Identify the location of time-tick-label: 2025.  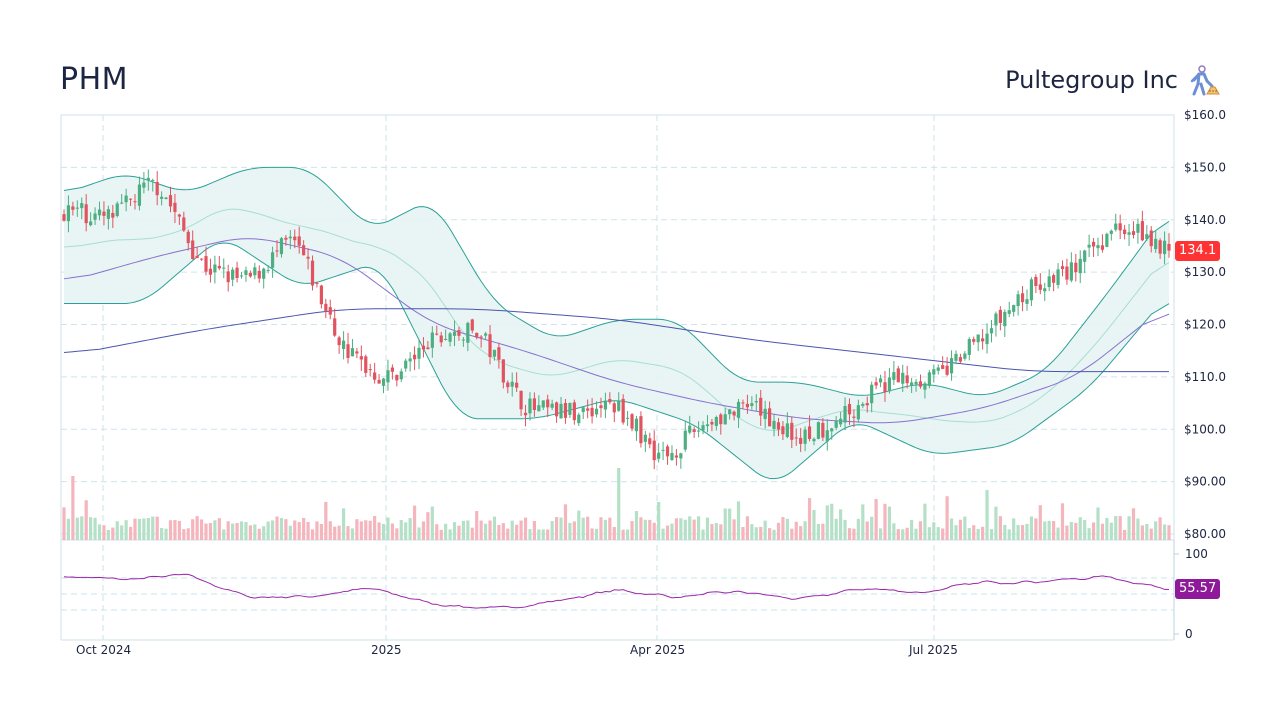
(386, 650).